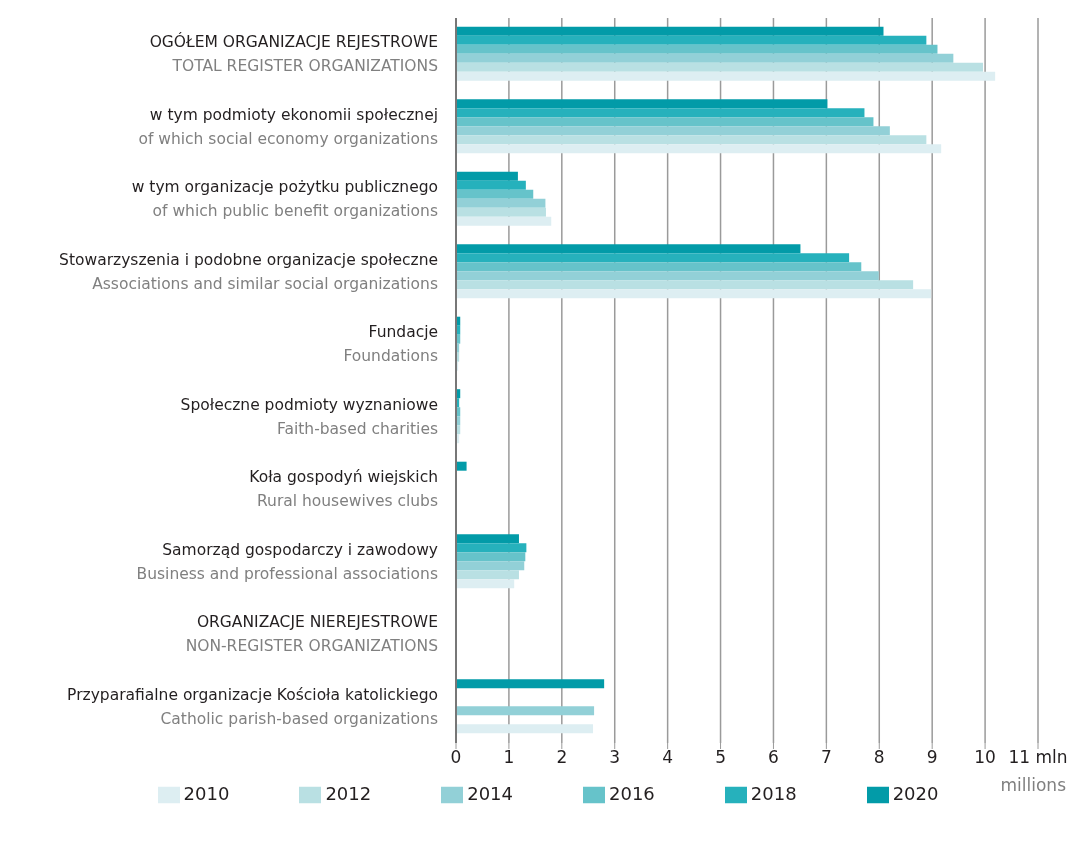 The image size is (1084, 844). What do you see at coordinates (490, 793) in the screenshot?
I see `legend-label: 2014` at bounding box center [490, 793].